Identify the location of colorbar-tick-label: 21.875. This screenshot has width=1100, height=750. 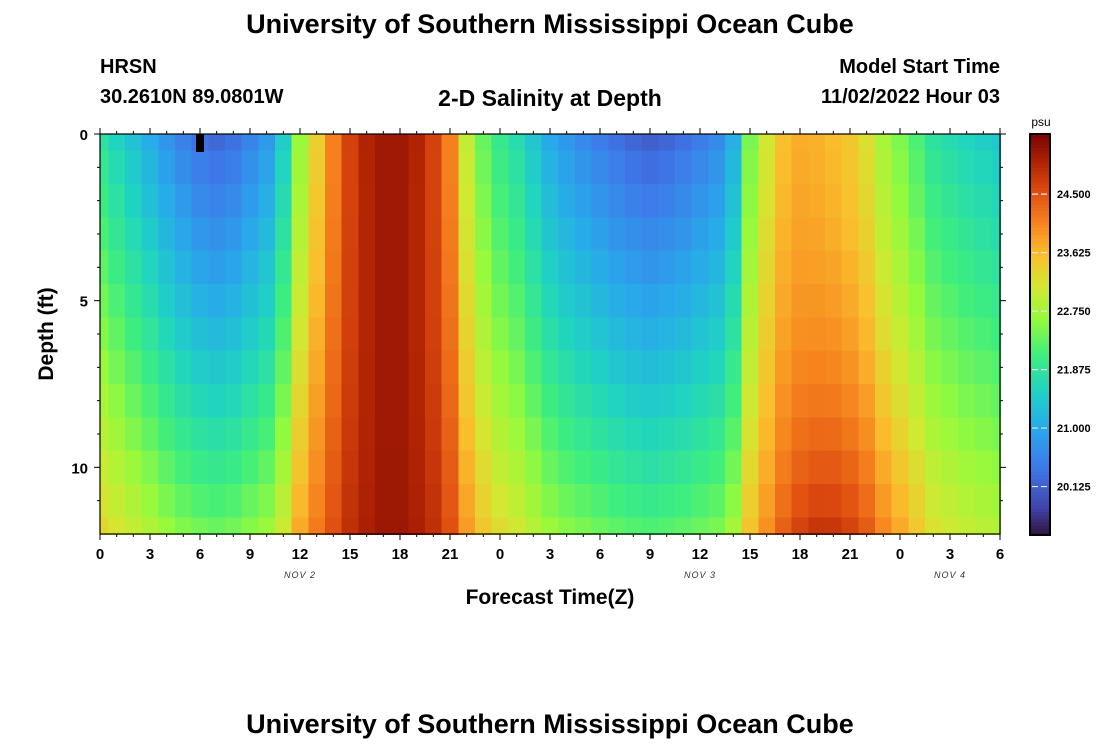
(1074, 371).